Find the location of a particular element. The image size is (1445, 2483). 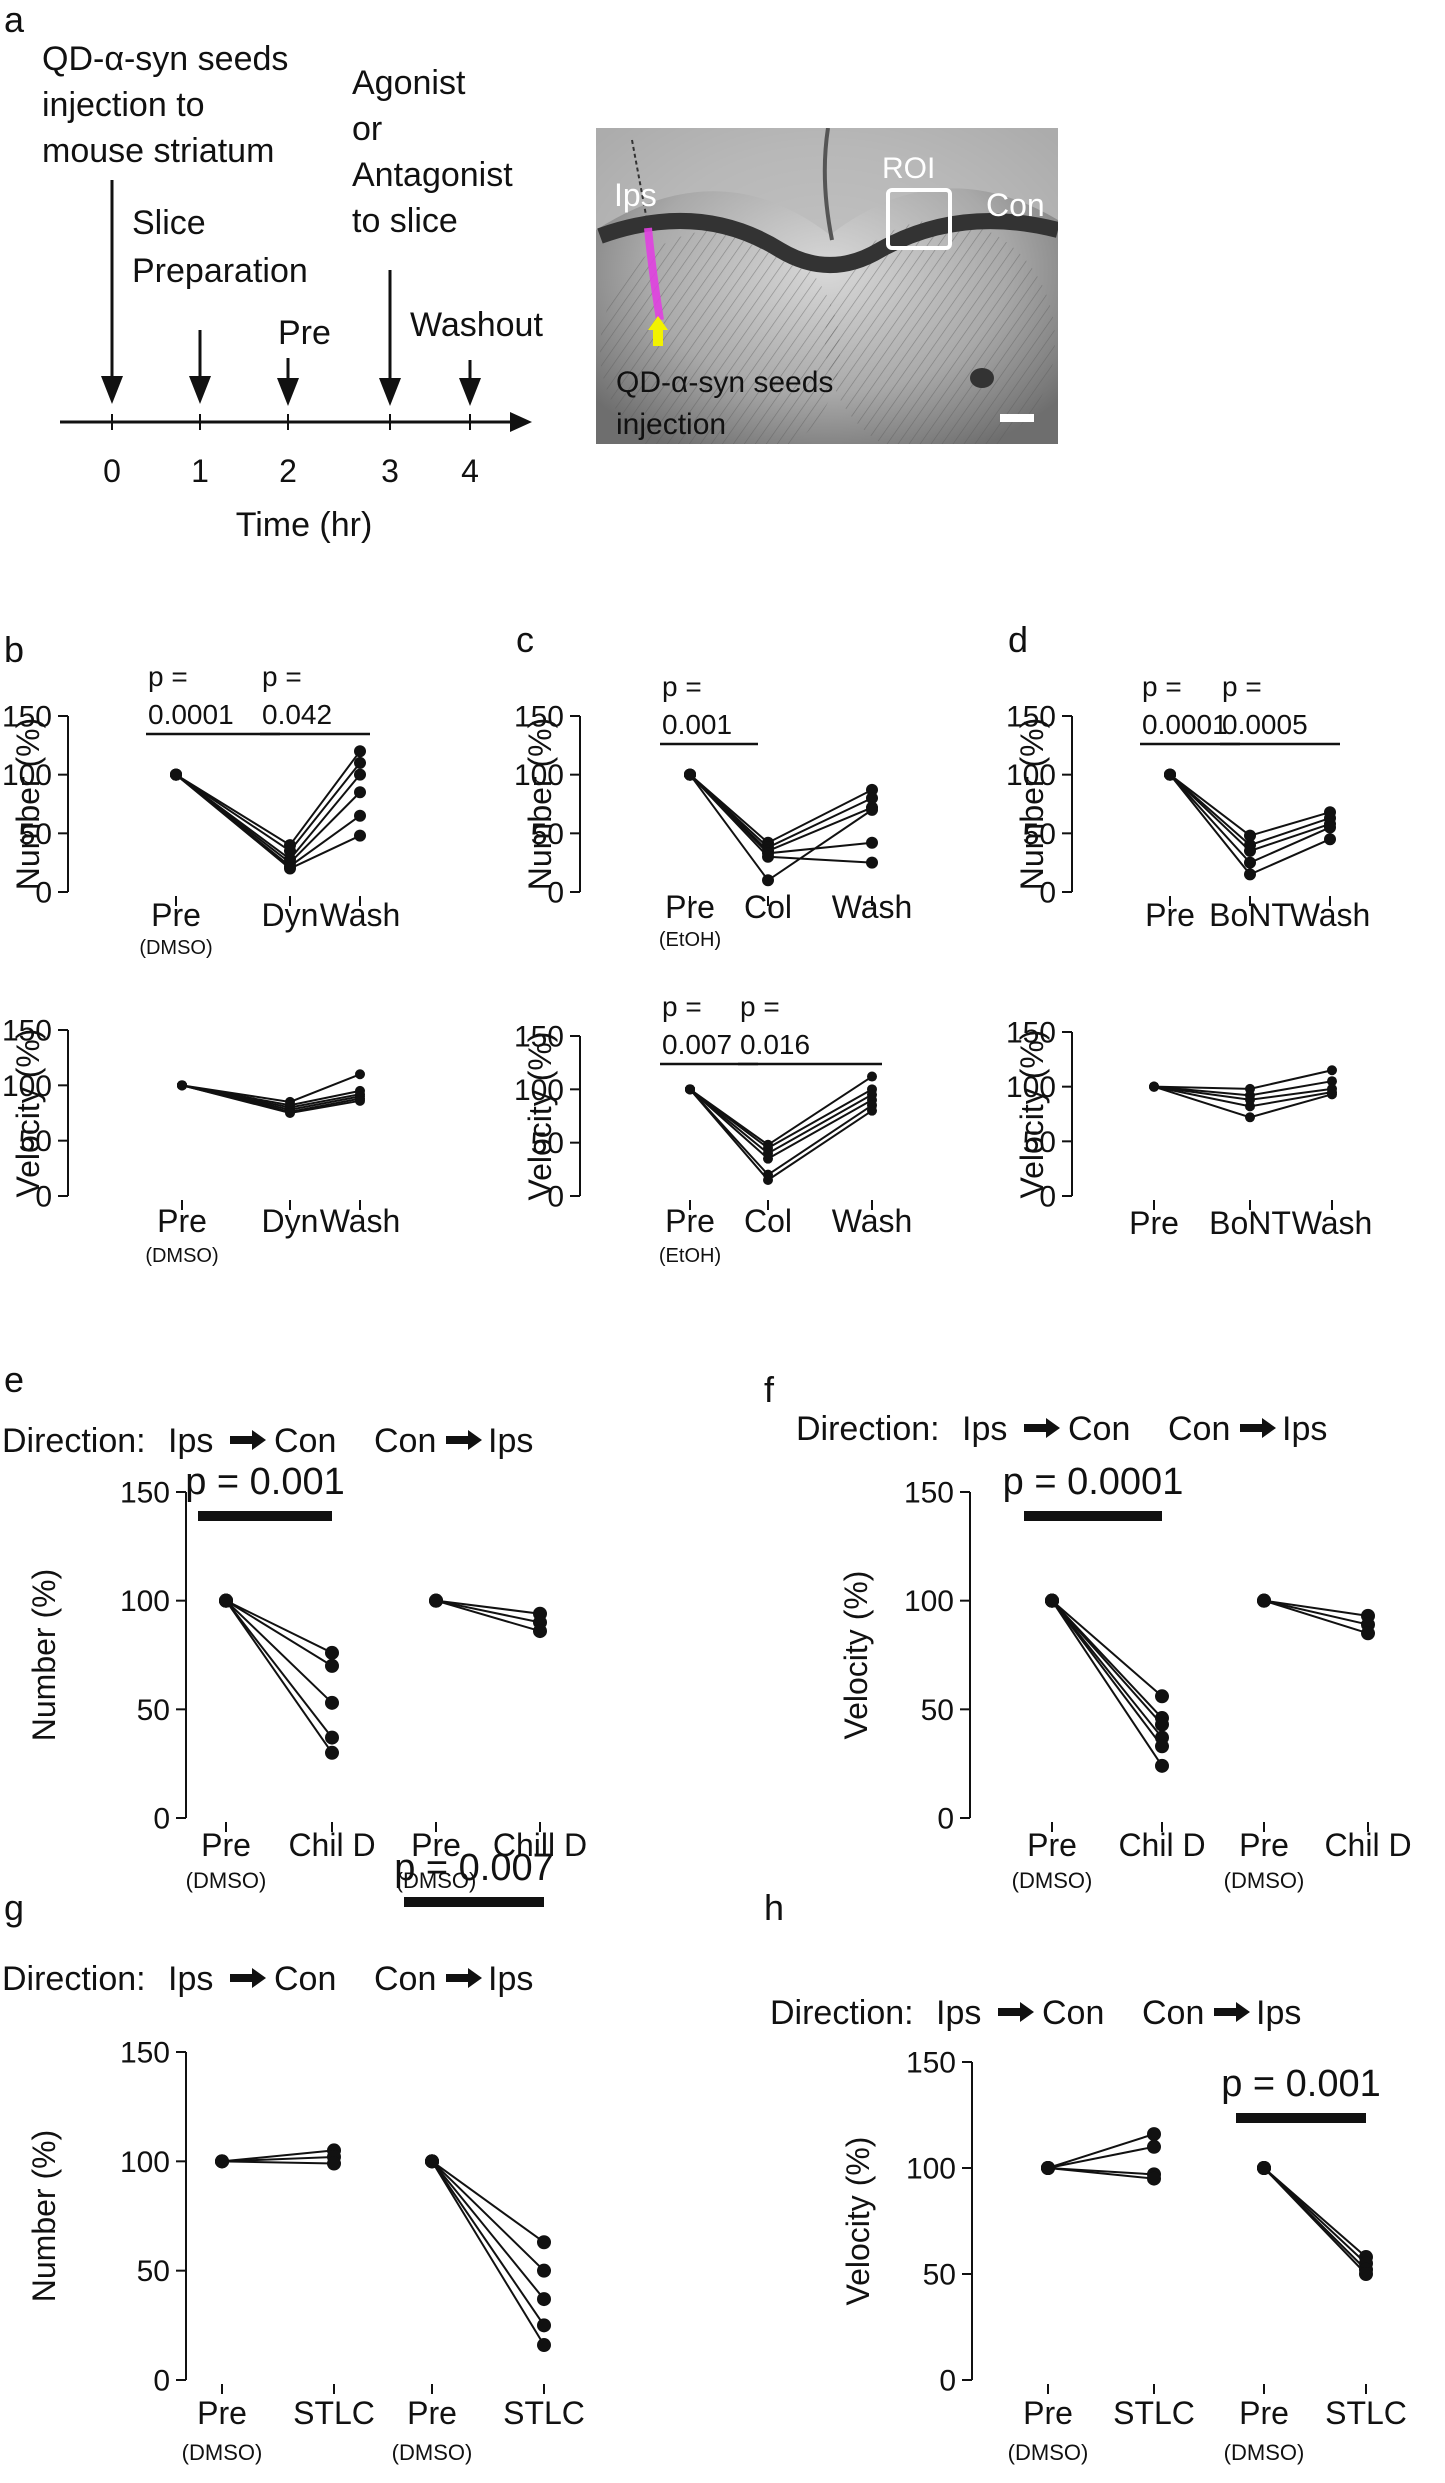

left-striatum is located at coordinates (720, 337).